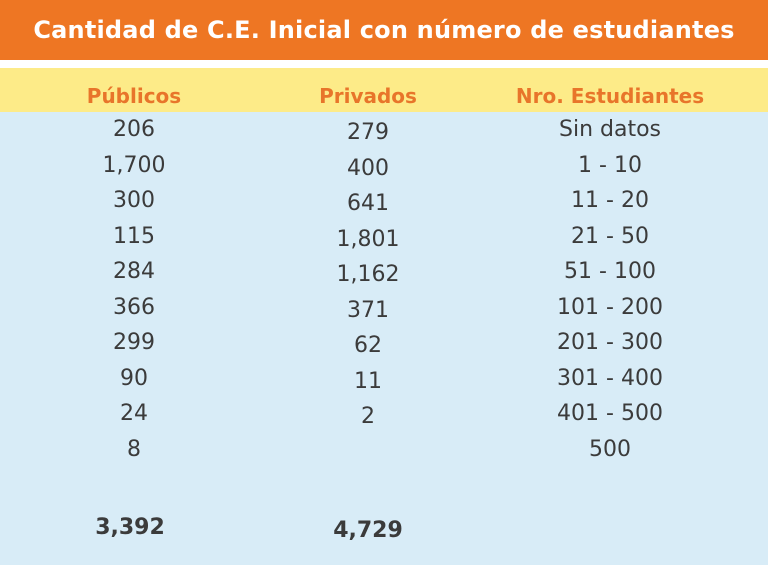 The height and width of the screenshot is (565, 768). I want to click on table-cell: 62, so click(368, 345).